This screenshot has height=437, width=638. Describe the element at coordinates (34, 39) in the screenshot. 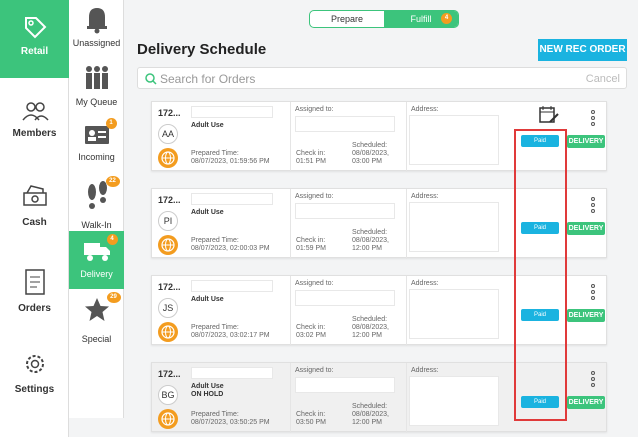

I see `nav-retail: Retail` at that location.